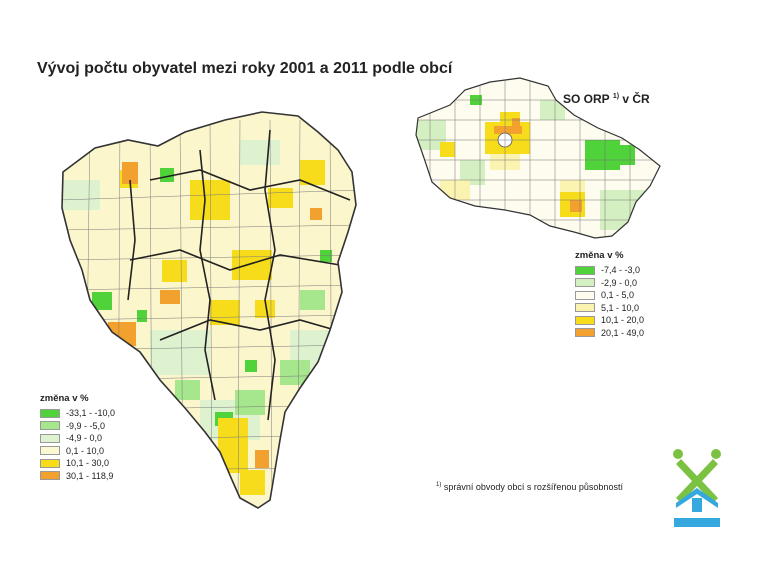  What do you see at coordinates (621, 270) in the screenshot?
I see `legend-label: -7,4 - -3,0` at bounding box center [621, 270].